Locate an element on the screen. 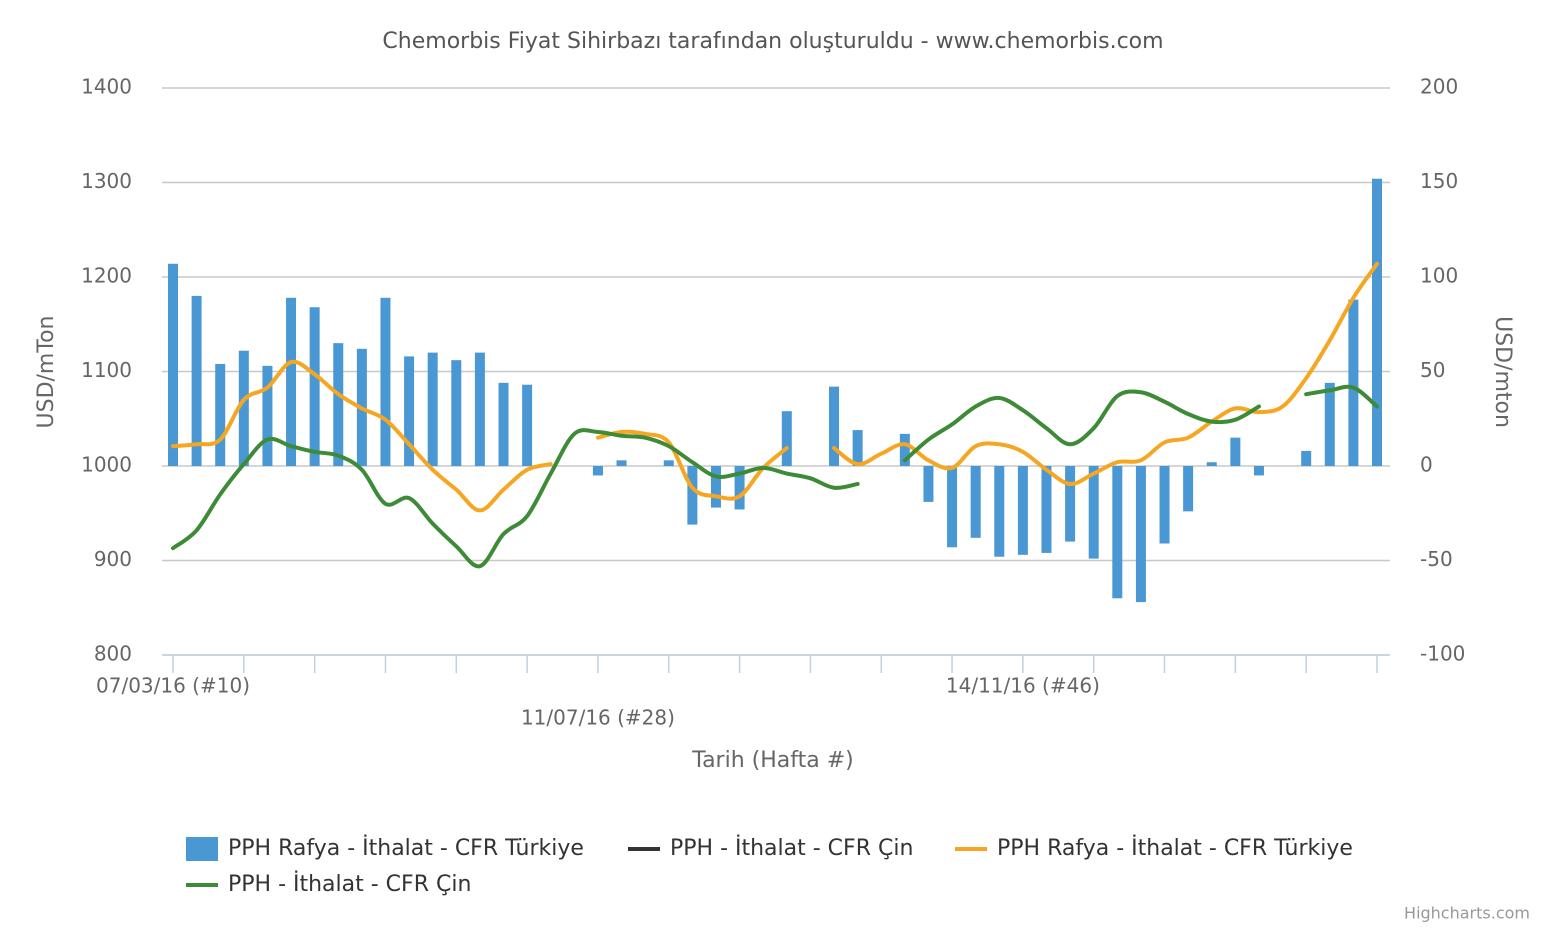 Image resolution: width=1552 pixels, height=930 pixels. y-axis-title: USD/mTon is located at coordinates (46, 372).